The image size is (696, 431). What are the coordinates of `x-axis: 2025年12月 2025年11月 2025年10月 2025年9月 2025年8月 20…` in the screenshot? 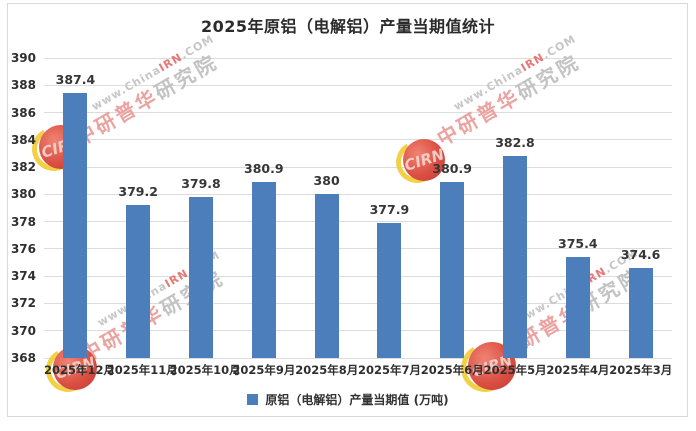 It's located at (358, 371).